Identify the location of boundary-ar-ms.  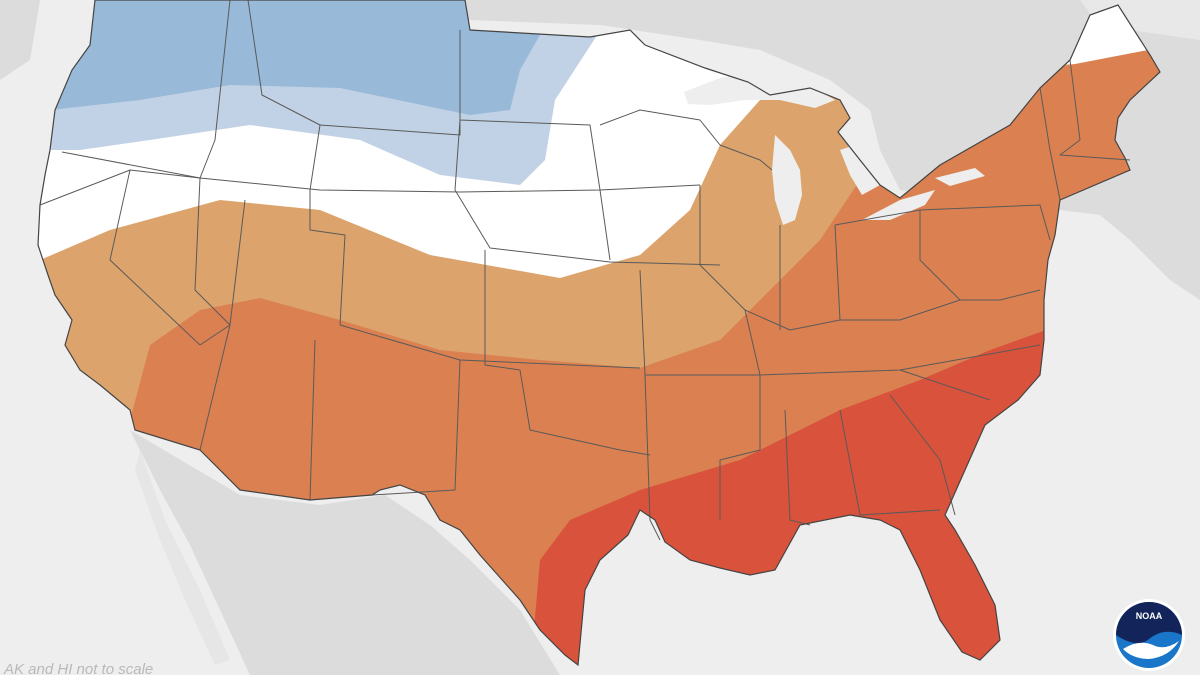
(703, 447).